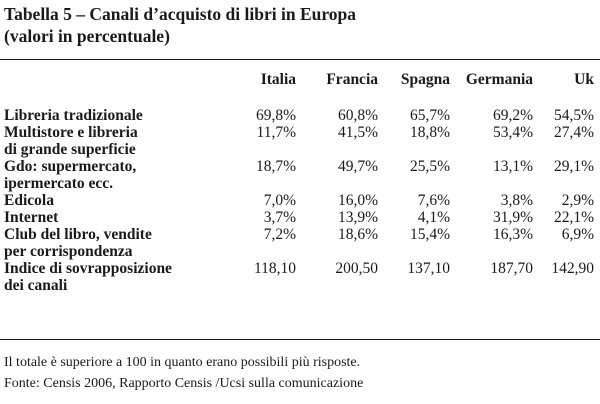 The height and width of the screenshot is (404, 600). I want to click on table-cell: 4,1%, so click(433, 217).